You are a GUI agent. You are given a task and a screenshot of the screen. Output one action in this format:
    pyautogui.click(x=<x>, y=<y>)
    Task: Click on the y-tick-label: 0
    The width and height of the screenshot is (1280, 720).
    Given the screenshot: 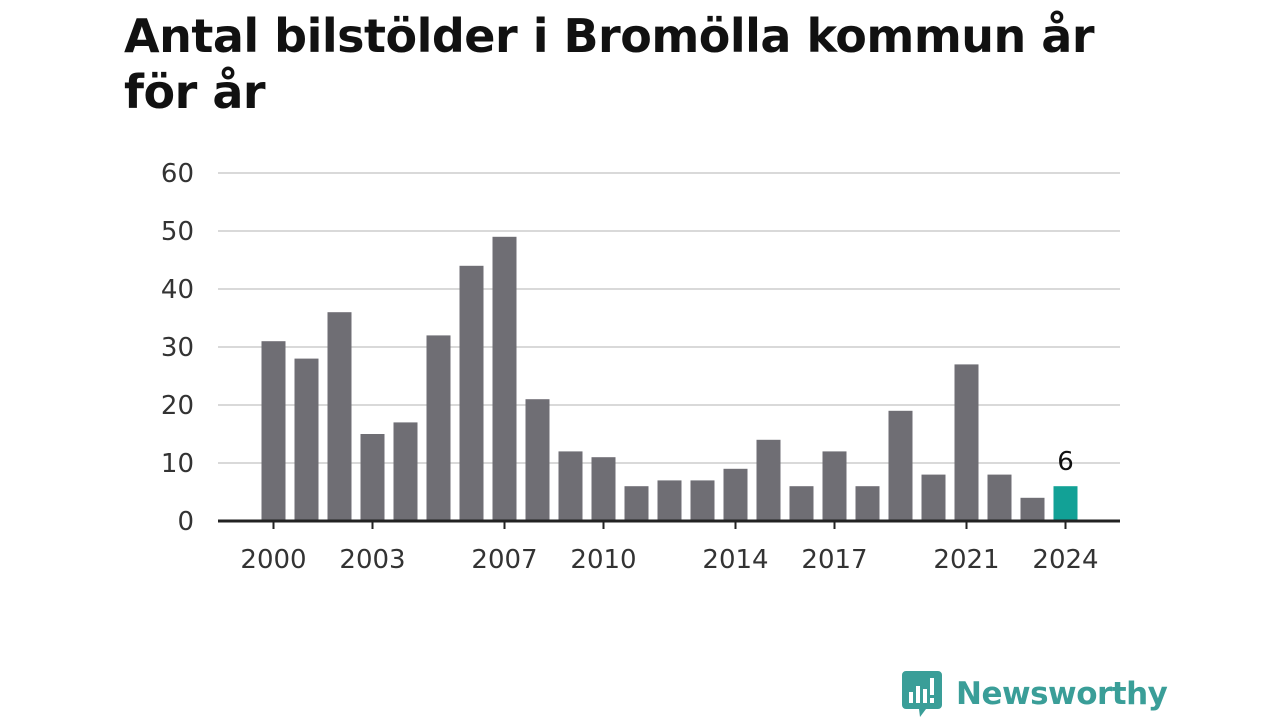 What is the action you would take?
    pyautogui.click(x=185, y=522)
    